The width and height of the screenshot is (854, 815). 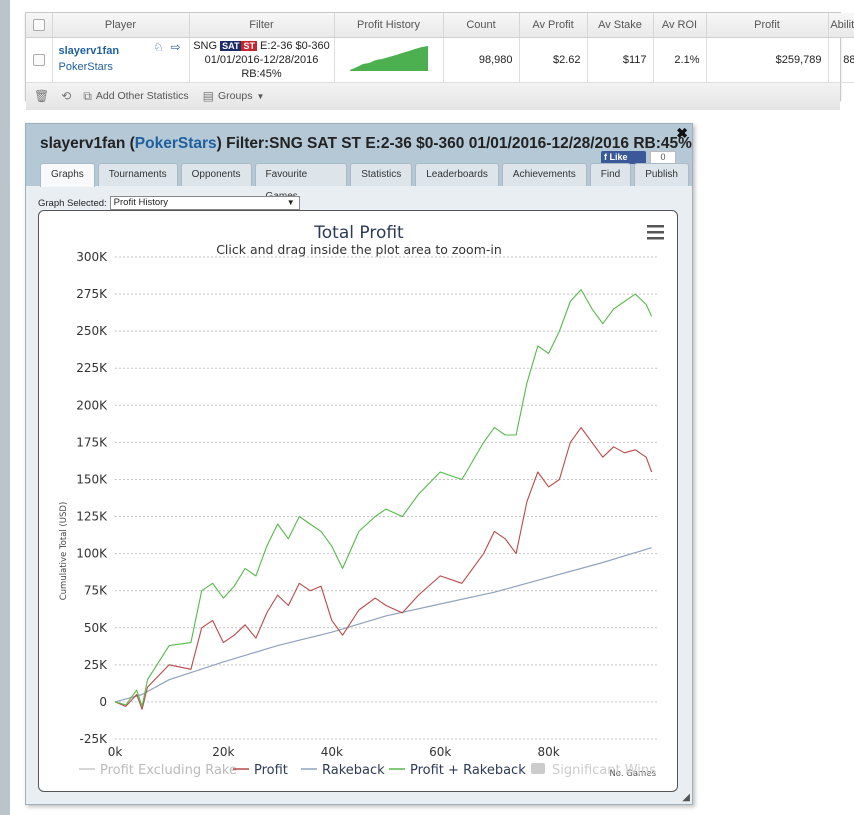 I want to click on groups-dropdown: ▤ Groups ▼, so click(x=234, y=96).